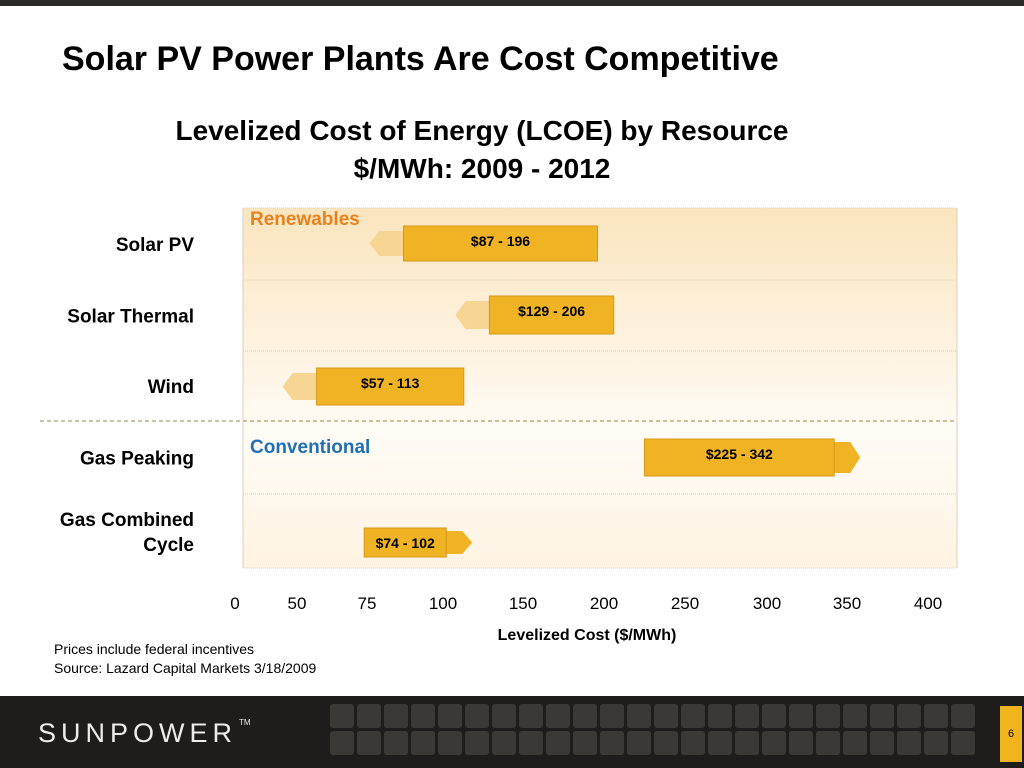 This screenshot has width=1024, height=768. I want to click on trend-arrow-solar-pv, so click(386, 243).